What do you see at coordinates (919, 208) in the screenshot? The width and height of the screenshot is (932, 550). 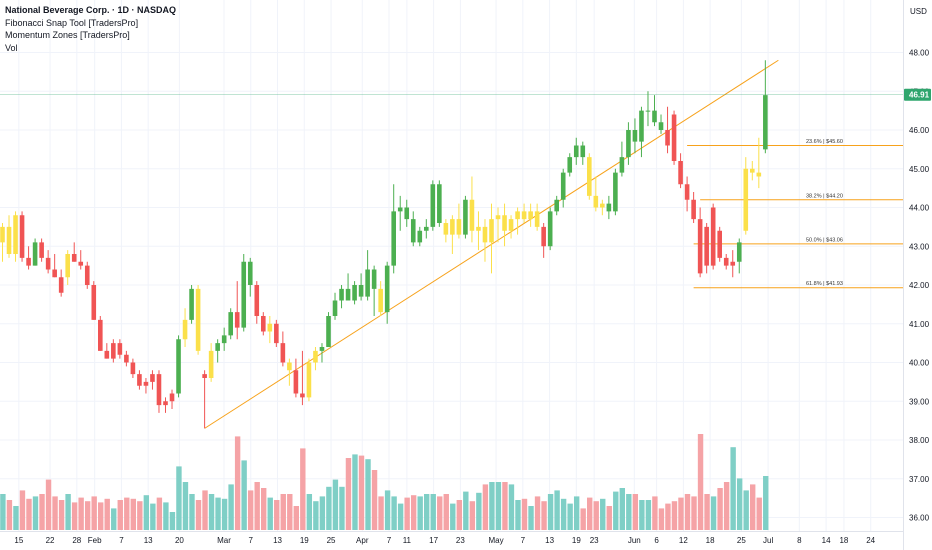 I see `price-tick-label: 44.00` at bounding box center [919, 208].